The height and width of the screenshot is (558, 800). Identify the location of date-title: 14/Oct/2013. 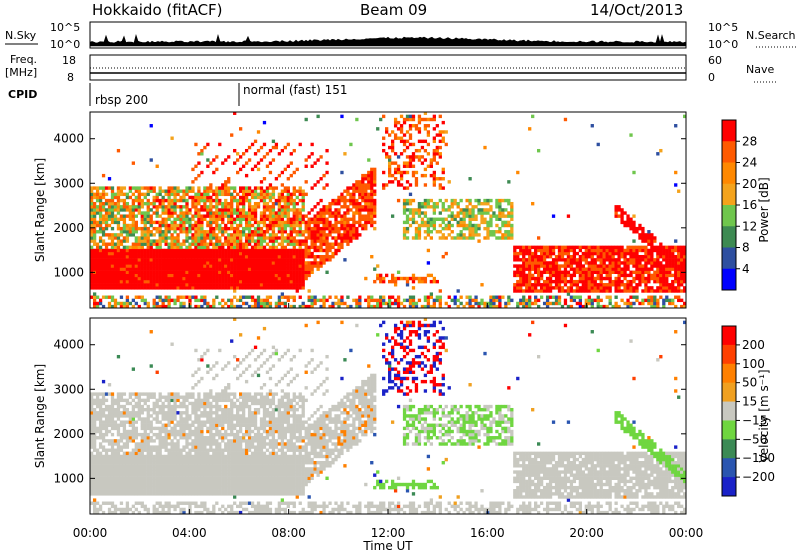
(636, 10).